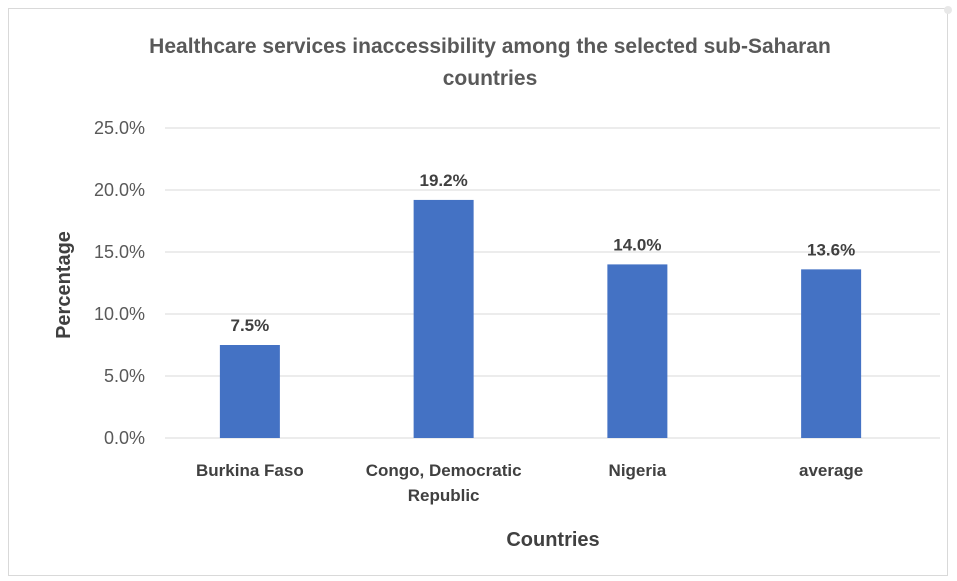  What do you see at coordinates (948, 10) in the screenshot?
I see `resize-handle` at bounding box center [948, 10].